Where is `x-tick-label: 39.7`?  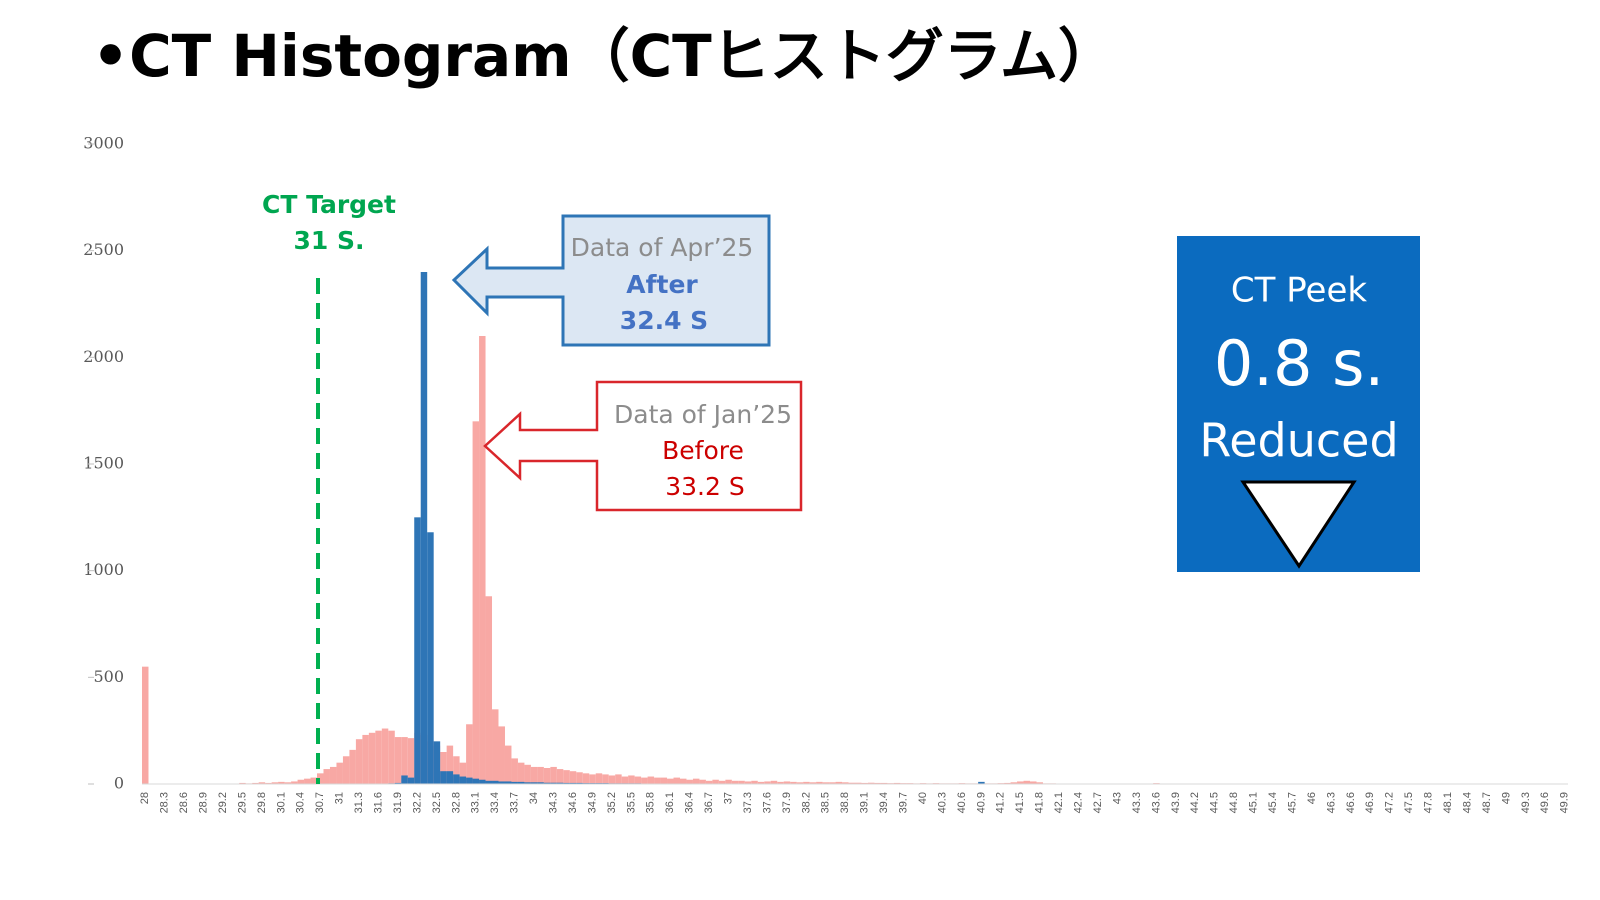
x-tick-label: 39.7 is located at coordinates (904, 802).